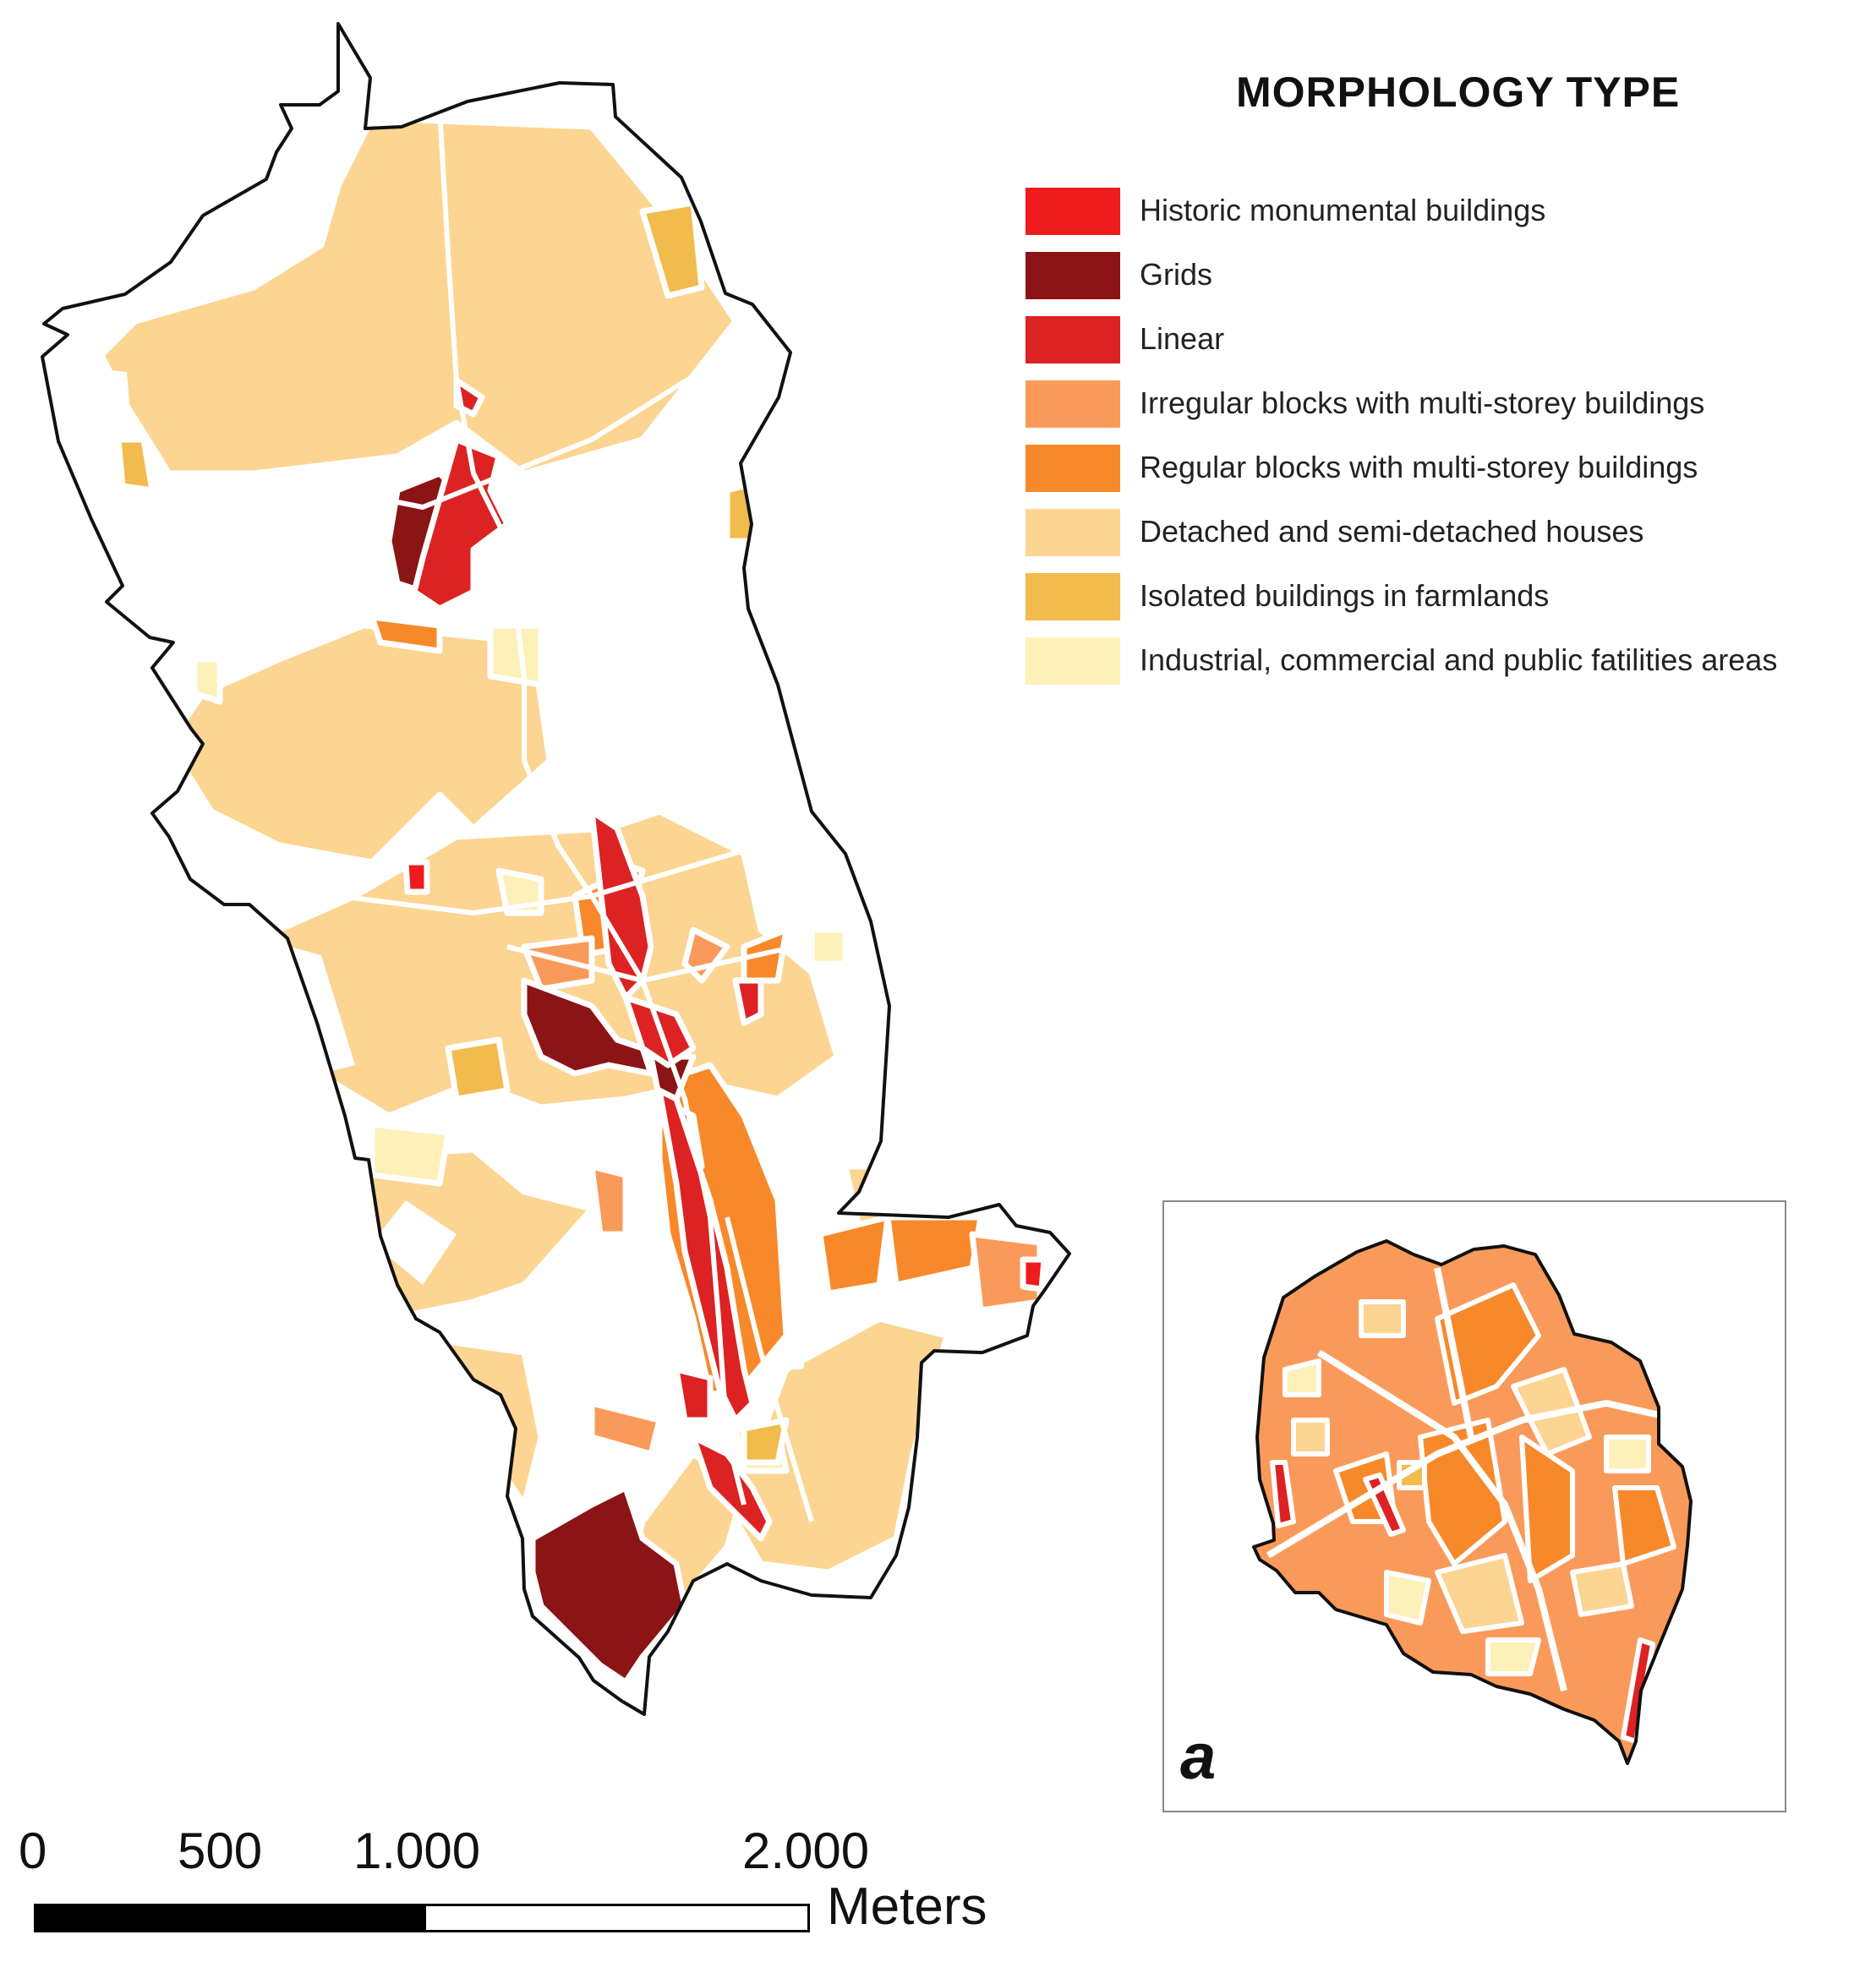 The image size is (1876, 1962). Describe the element at coordinates (1345, 596) in the screenshot. I see `legend-label: Isolated buildings in farmlands` at that location.